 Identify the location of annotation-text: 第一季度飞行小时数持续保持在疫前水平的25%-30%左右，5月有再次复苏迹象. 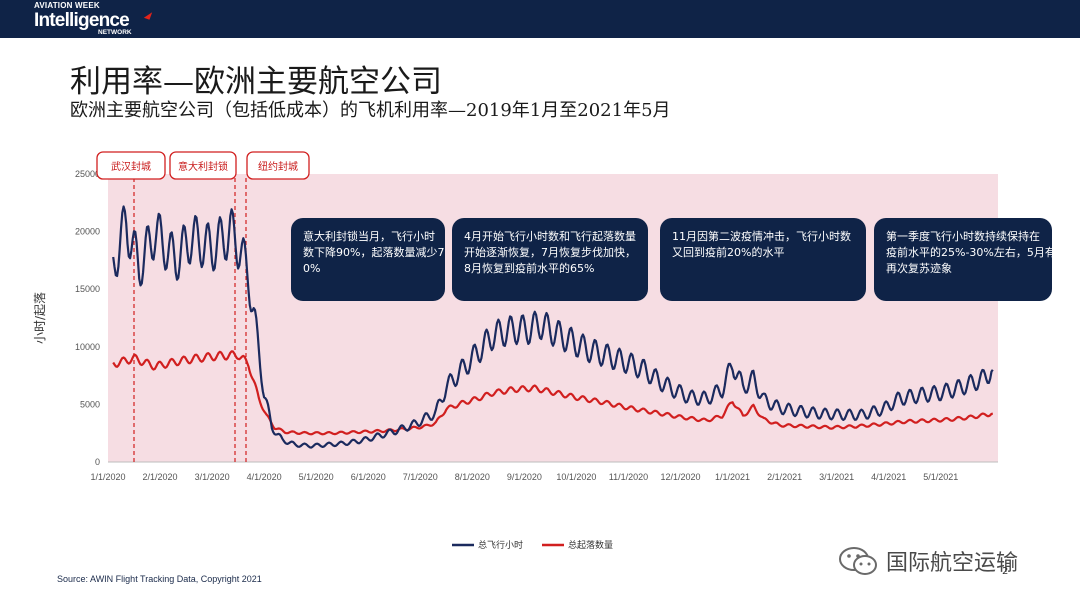
(971, 252).